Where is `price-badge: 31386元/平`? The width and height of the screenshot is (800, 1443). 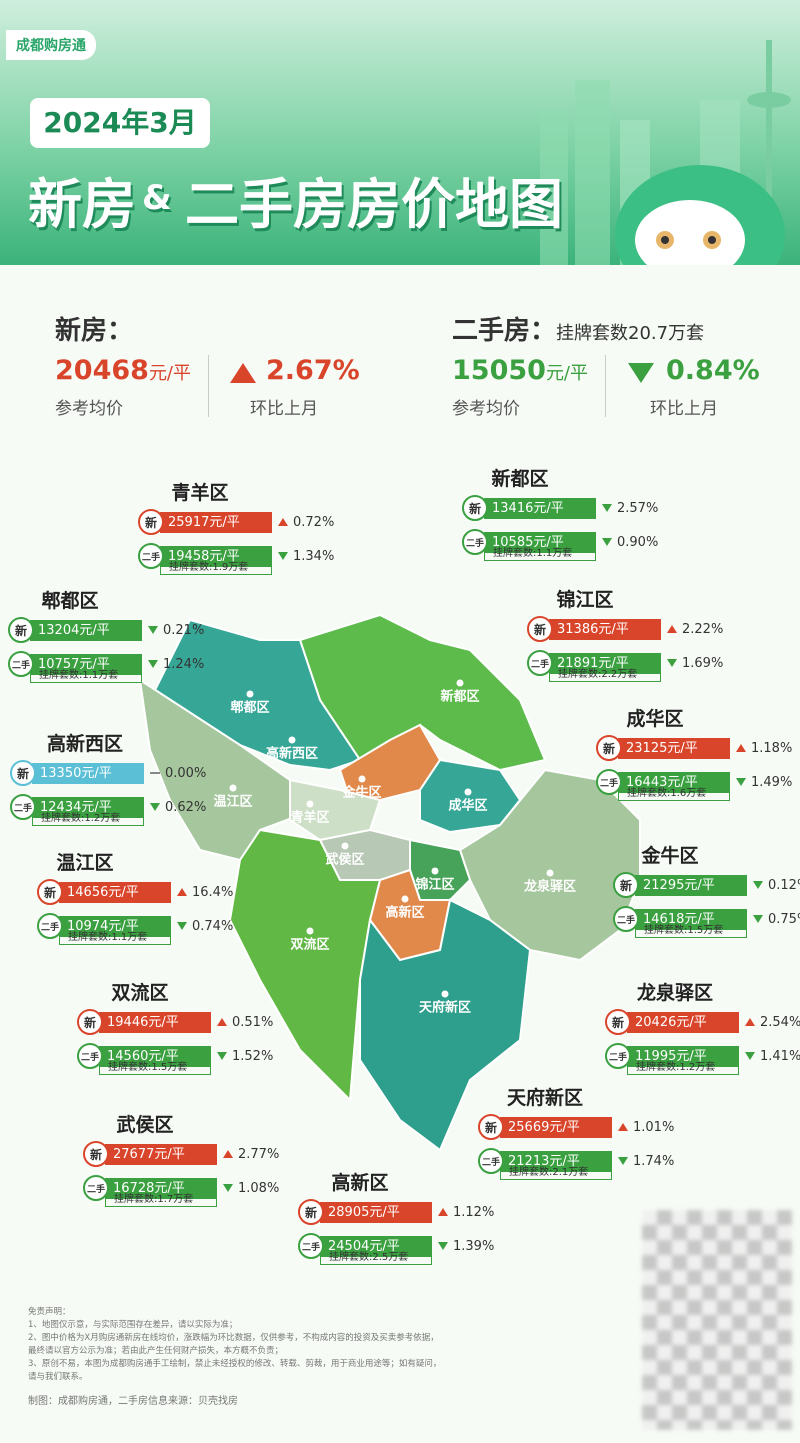 price-badge: 31386元/平 is located at coordinates (605, 629).